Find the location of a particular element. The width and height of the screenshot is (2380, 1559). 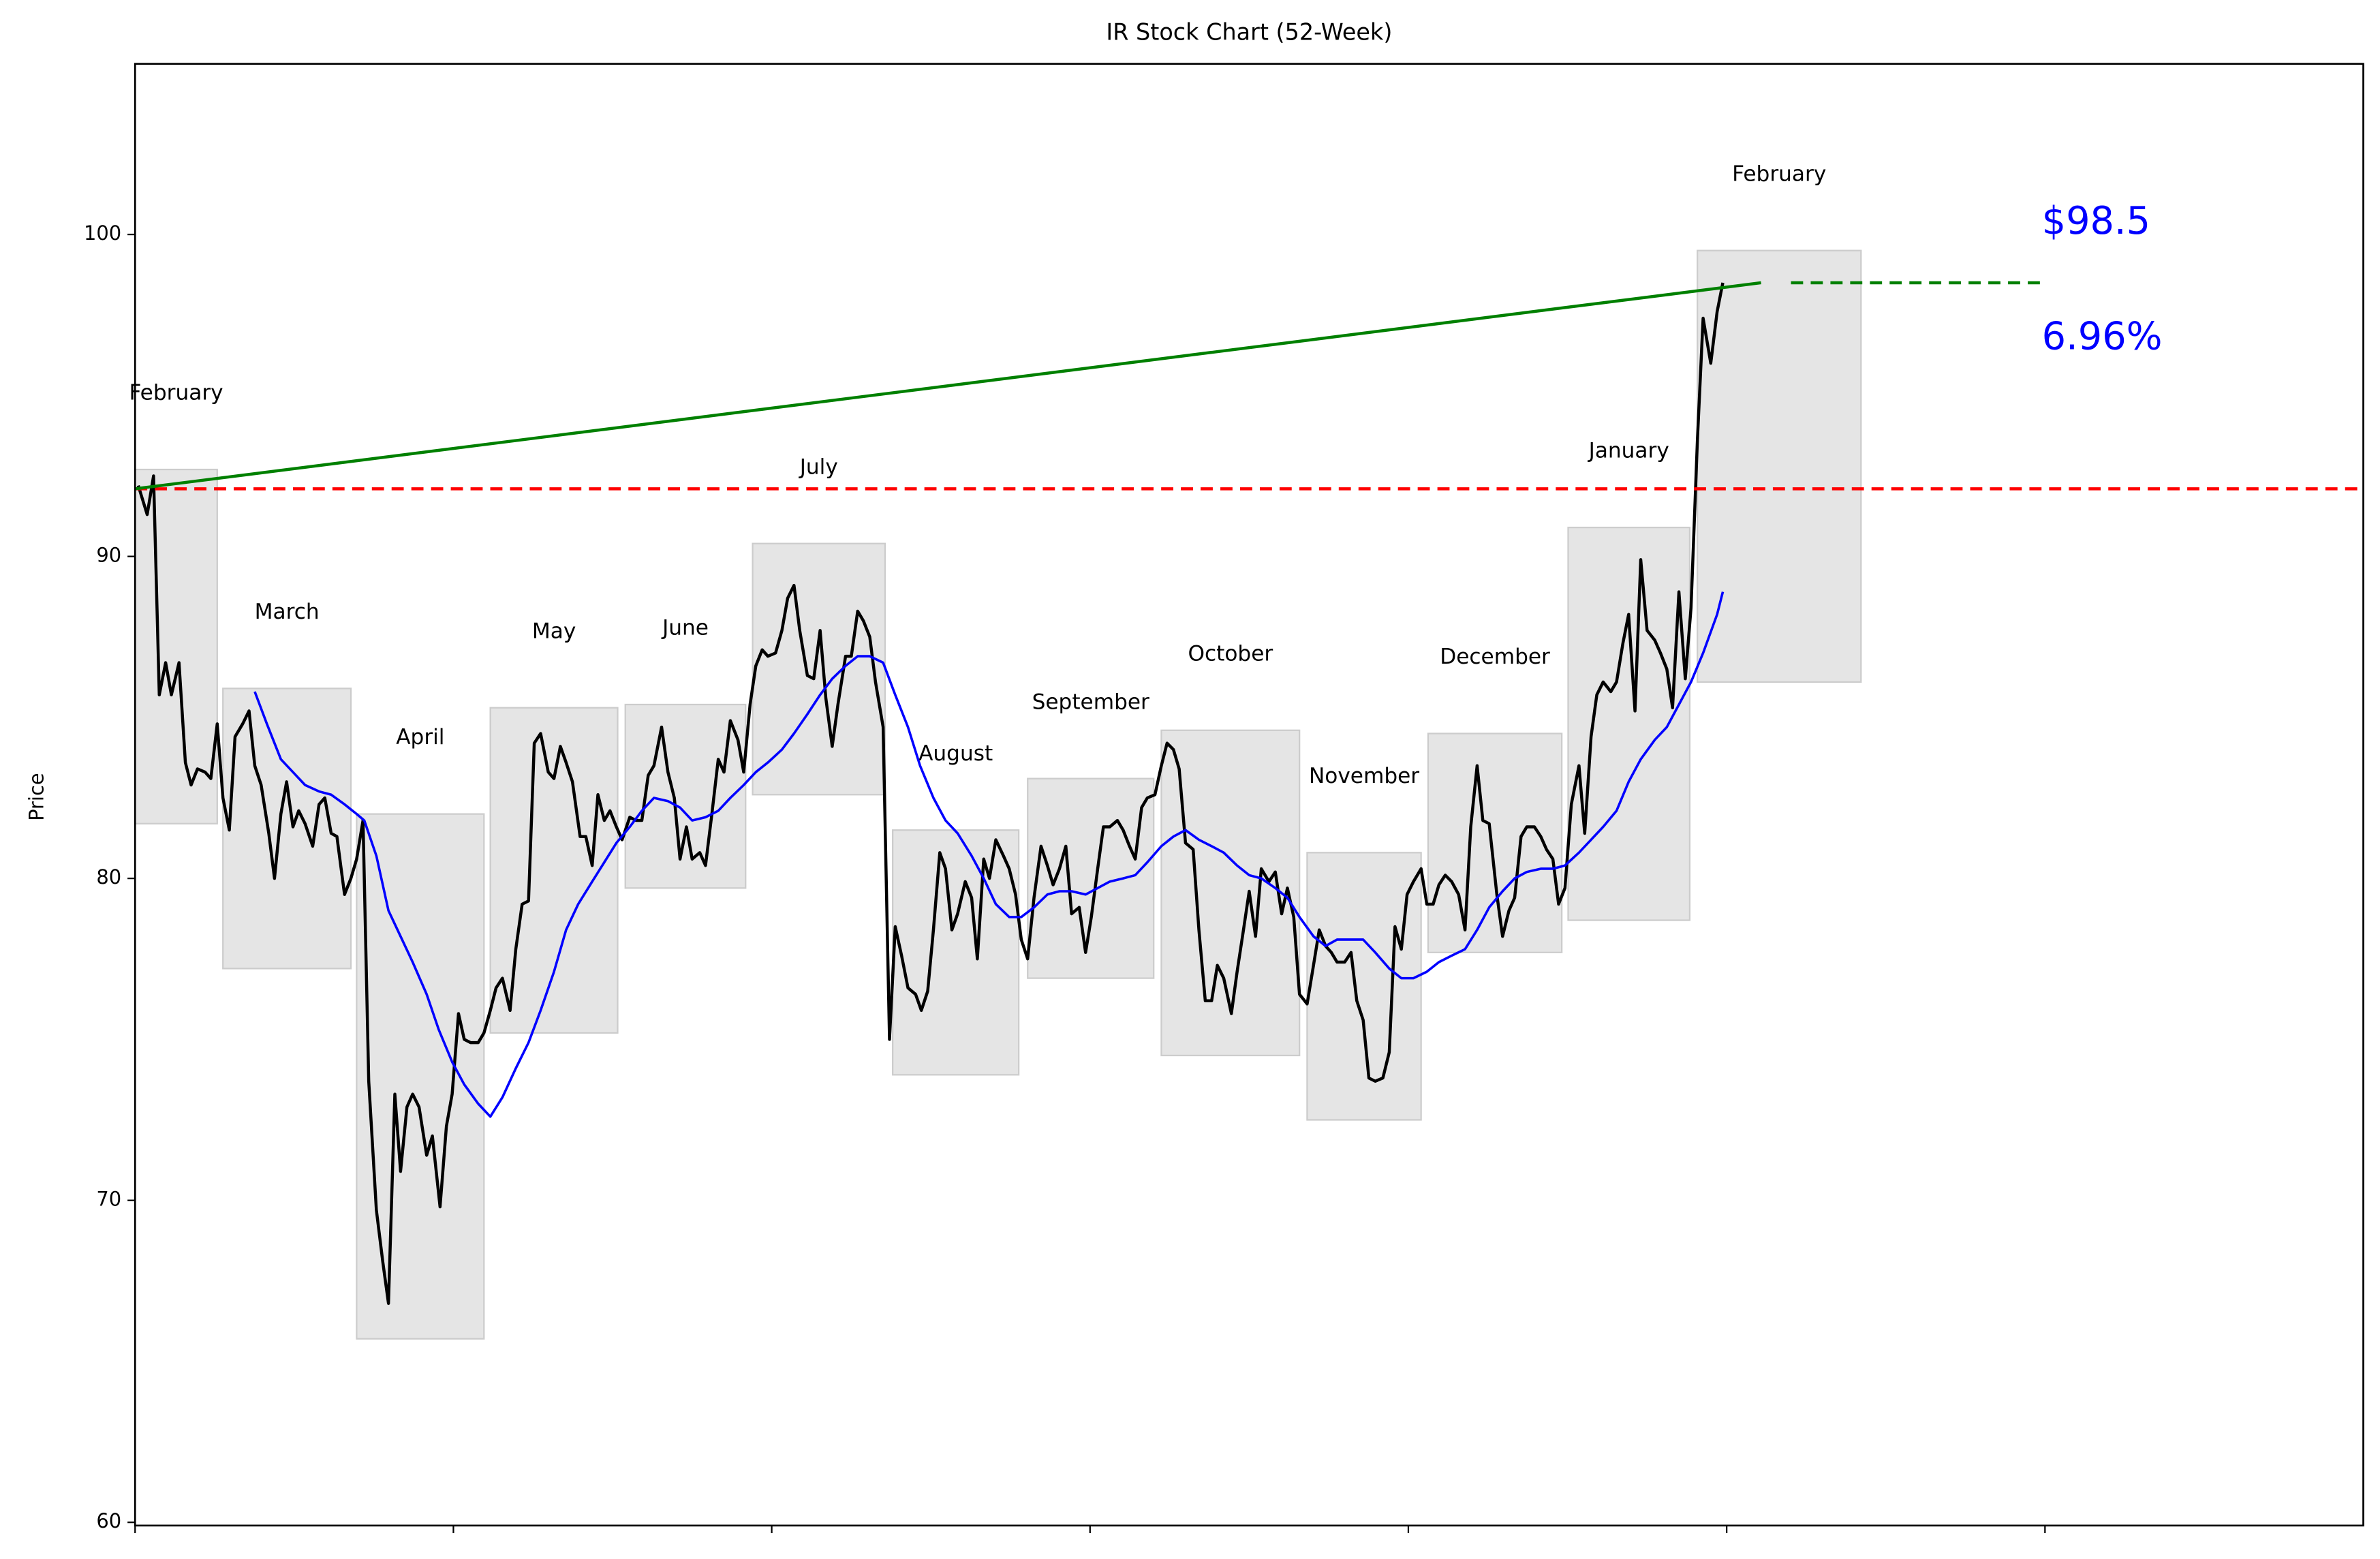

price-annotation: $98.5 is located at coordinates (2096, 221).